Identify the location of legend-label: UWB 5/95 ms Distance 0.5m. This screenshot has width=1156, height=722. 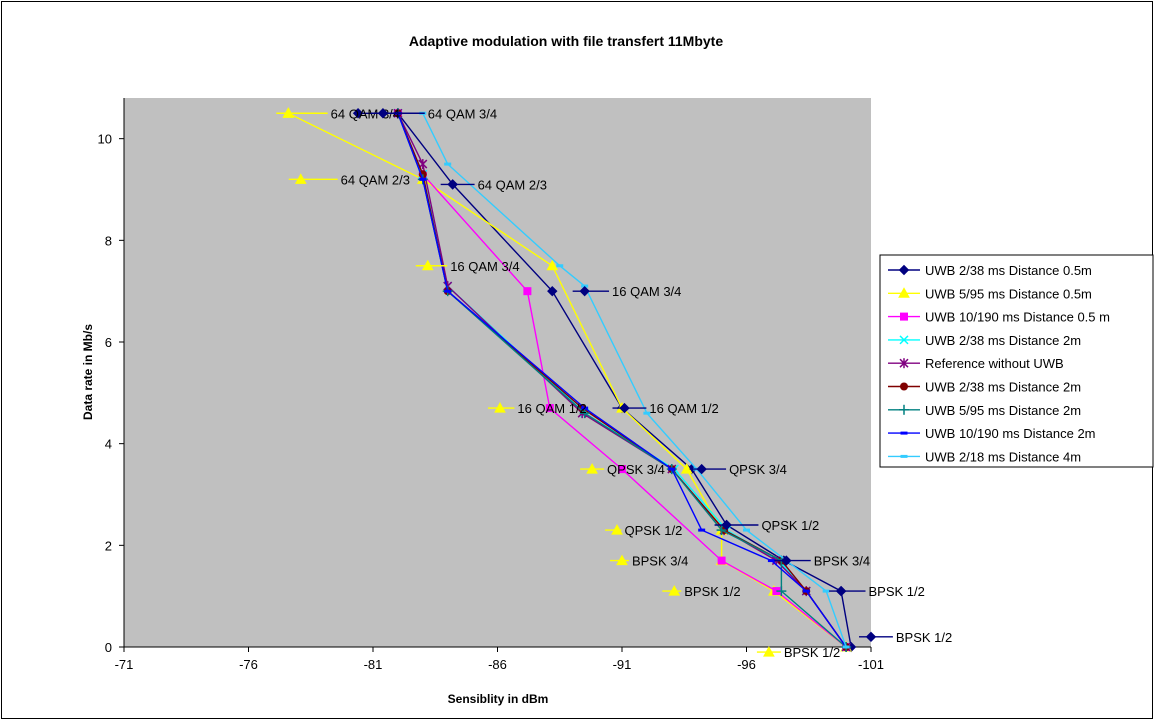
(1008, 293).